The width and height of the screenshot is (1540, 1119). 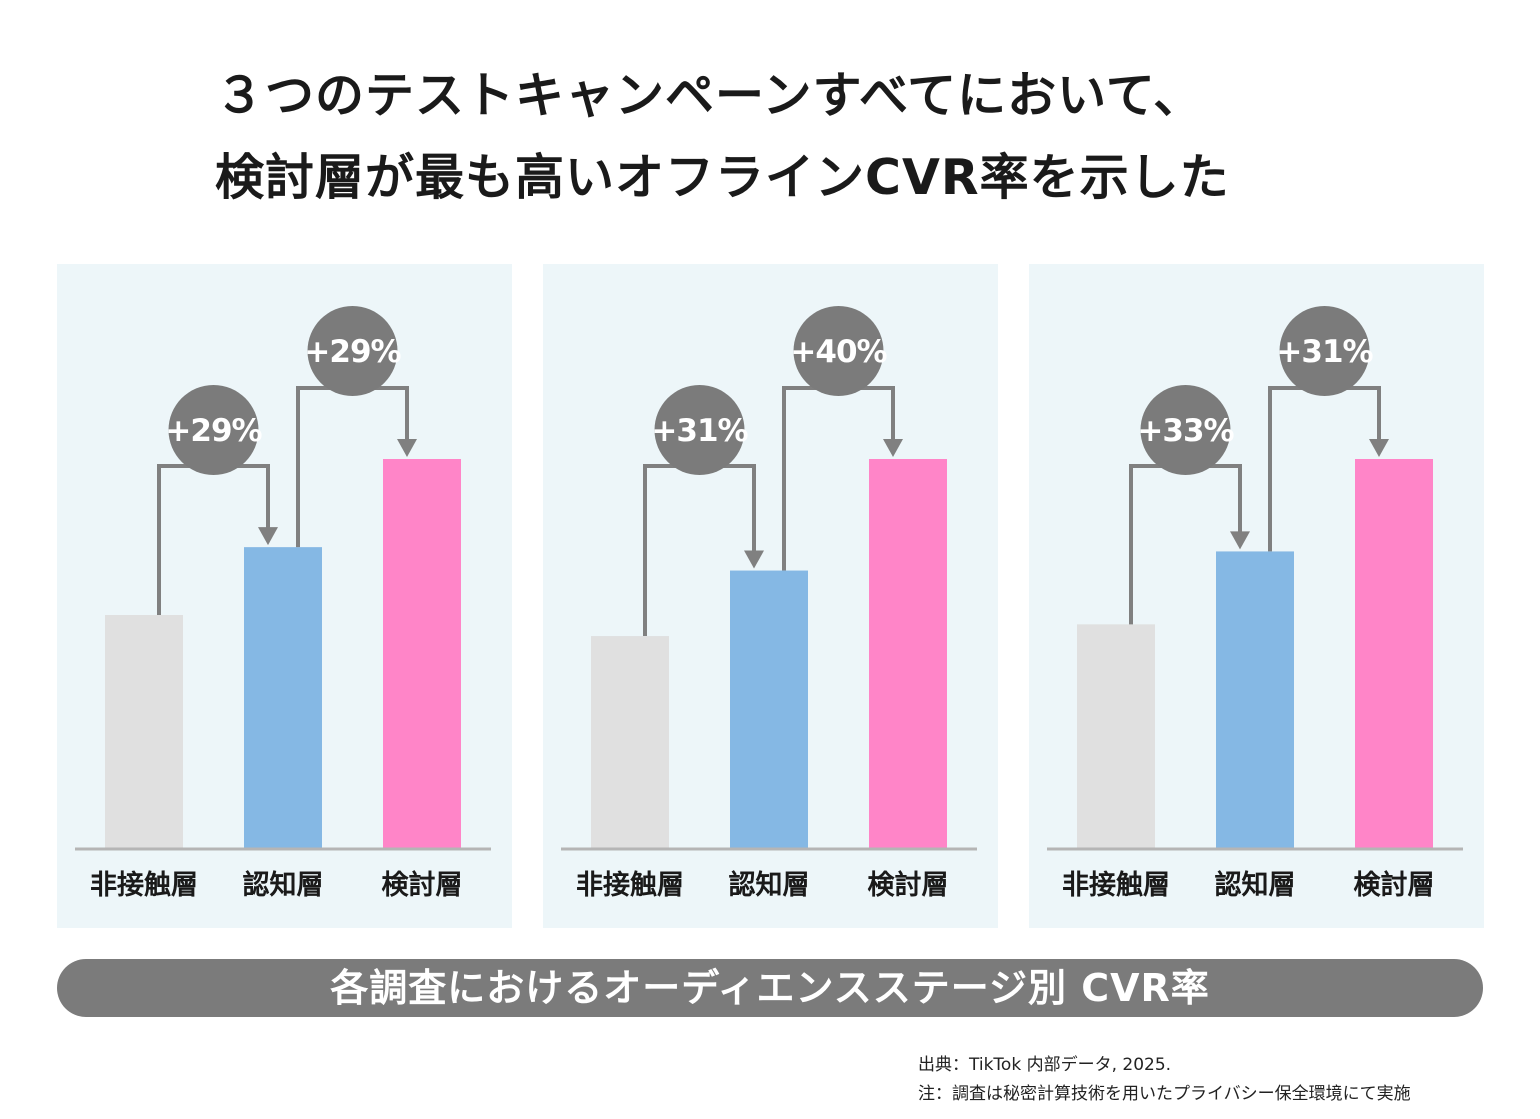 I want to click on source-footnote: 出典：TikTok 内部データ, 2025., so click(x=1045, y=1065).